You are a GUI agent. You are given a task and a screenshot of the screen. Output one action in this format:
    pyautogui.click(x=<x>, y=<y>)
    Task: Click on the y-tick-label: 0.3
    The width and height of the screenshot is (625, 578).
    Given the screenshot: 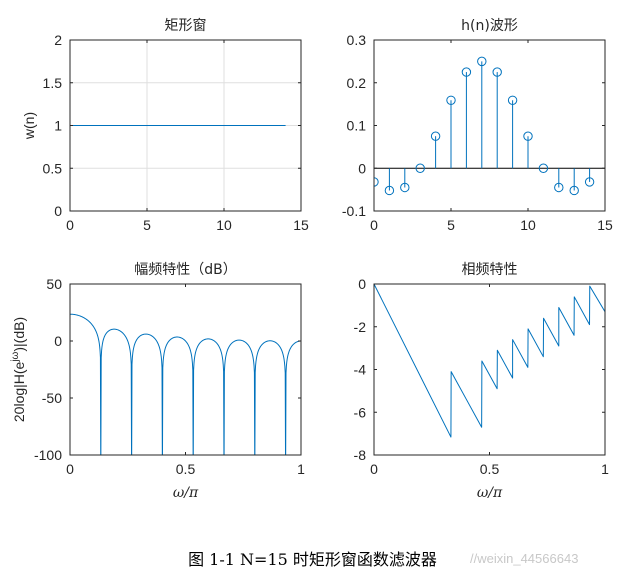 What is the action you would take?
    pyautogui.click(x=357, y=40)
    